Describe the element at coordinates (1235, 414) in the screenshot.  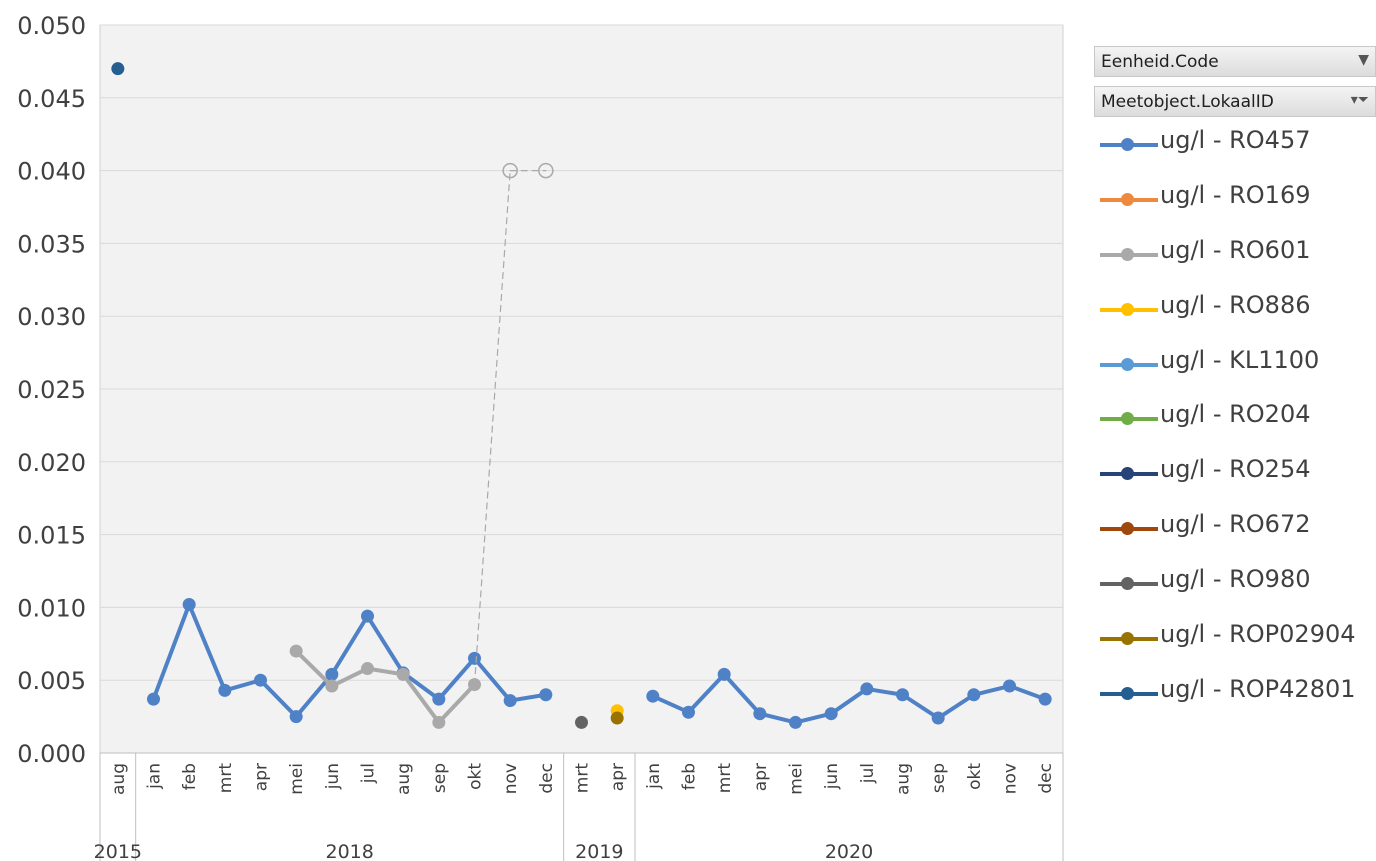
I see `legend-label: ug/l - RO204` at that location.